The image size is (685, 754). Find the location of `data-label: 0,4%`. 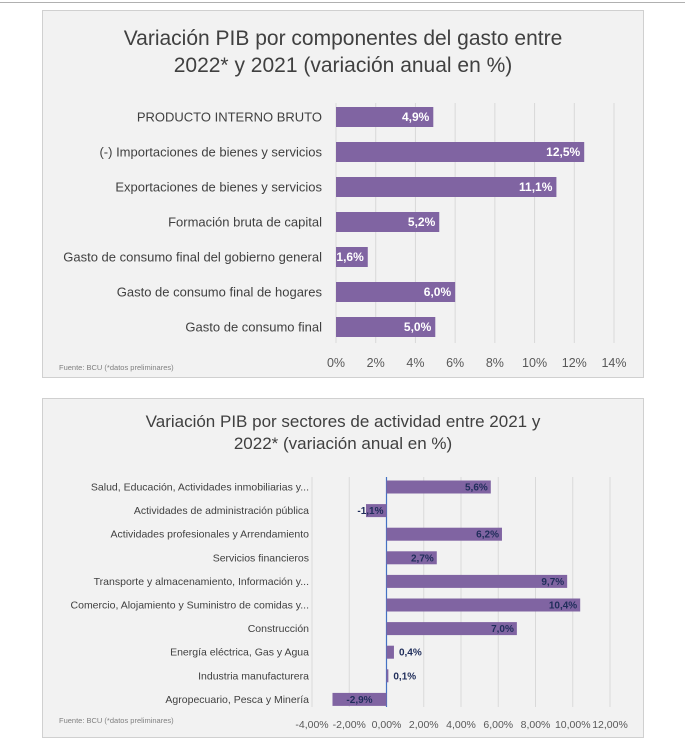

data-label: 0,4% is located at coordinates (410, 653).